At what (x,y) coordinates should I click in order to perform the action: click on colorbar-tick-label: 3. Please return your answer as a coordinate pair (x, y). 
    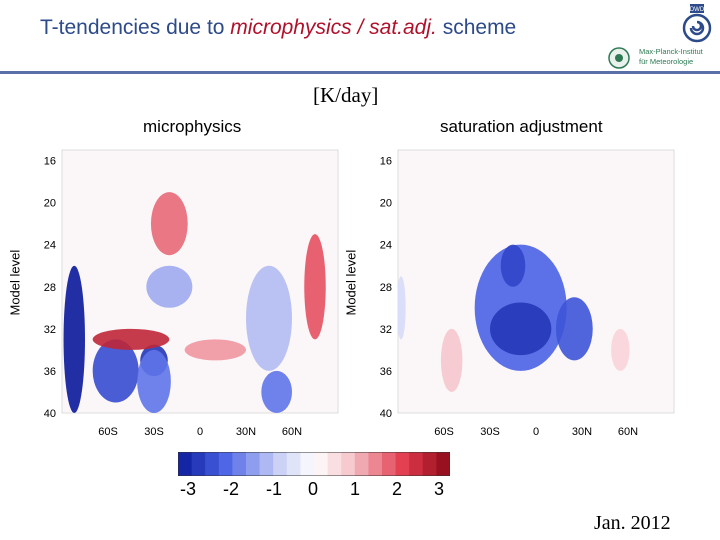
    Looking at the image, I should click on (438, 489).